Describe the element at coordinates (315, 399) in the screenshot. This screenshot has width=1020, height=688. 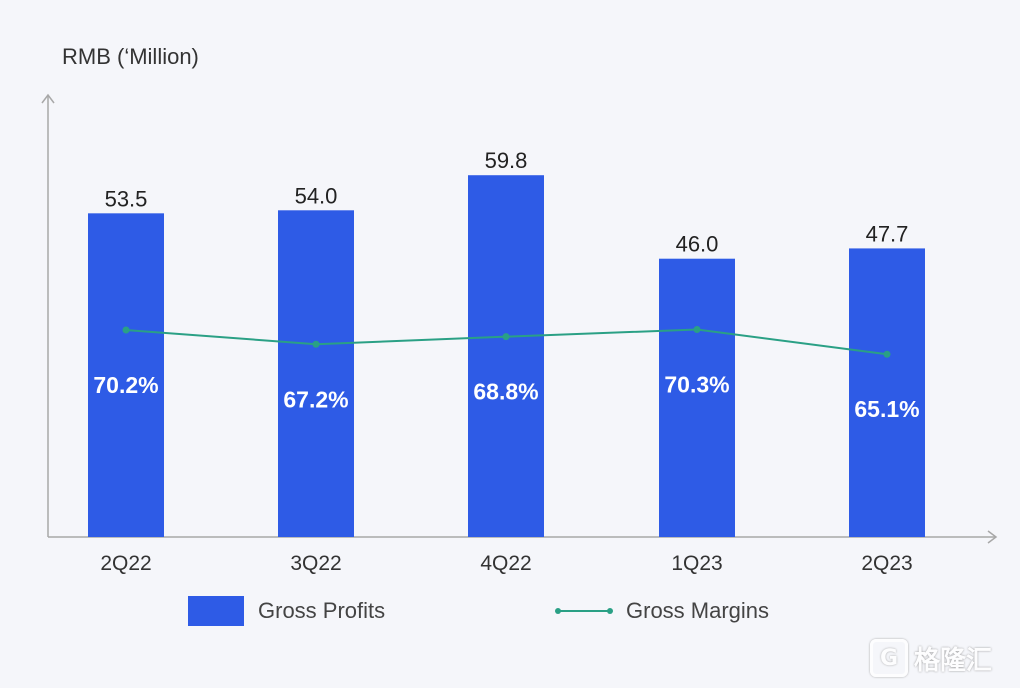
I see `gross-margin-label: 67.2%` at that location.